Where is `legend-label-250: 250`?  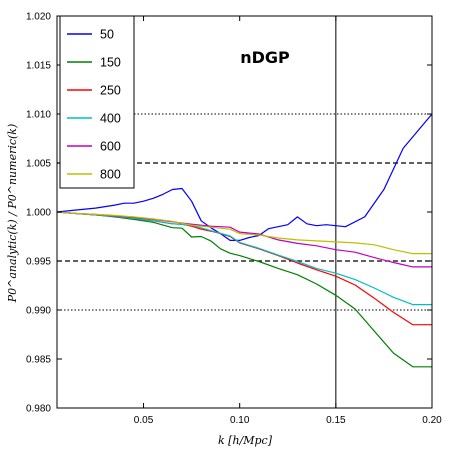
legend-label-250: 250 is located at coordinates (110, 91).